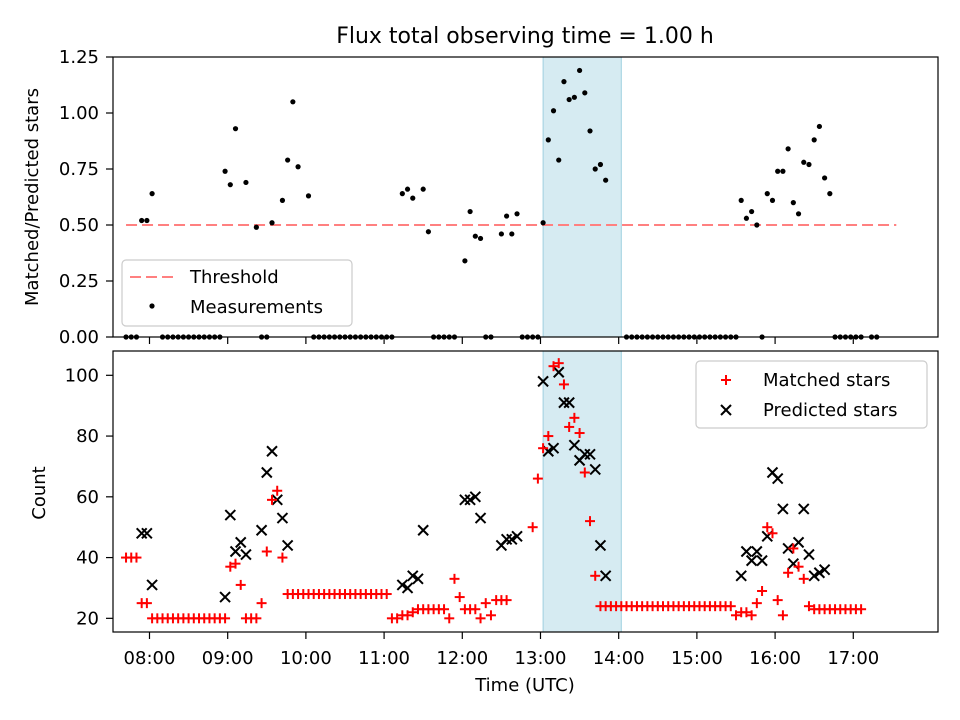 Image resolution: width=960 pixels, height=720 pixels. I want to click on y-tick-label: 20, so click(87, 618).